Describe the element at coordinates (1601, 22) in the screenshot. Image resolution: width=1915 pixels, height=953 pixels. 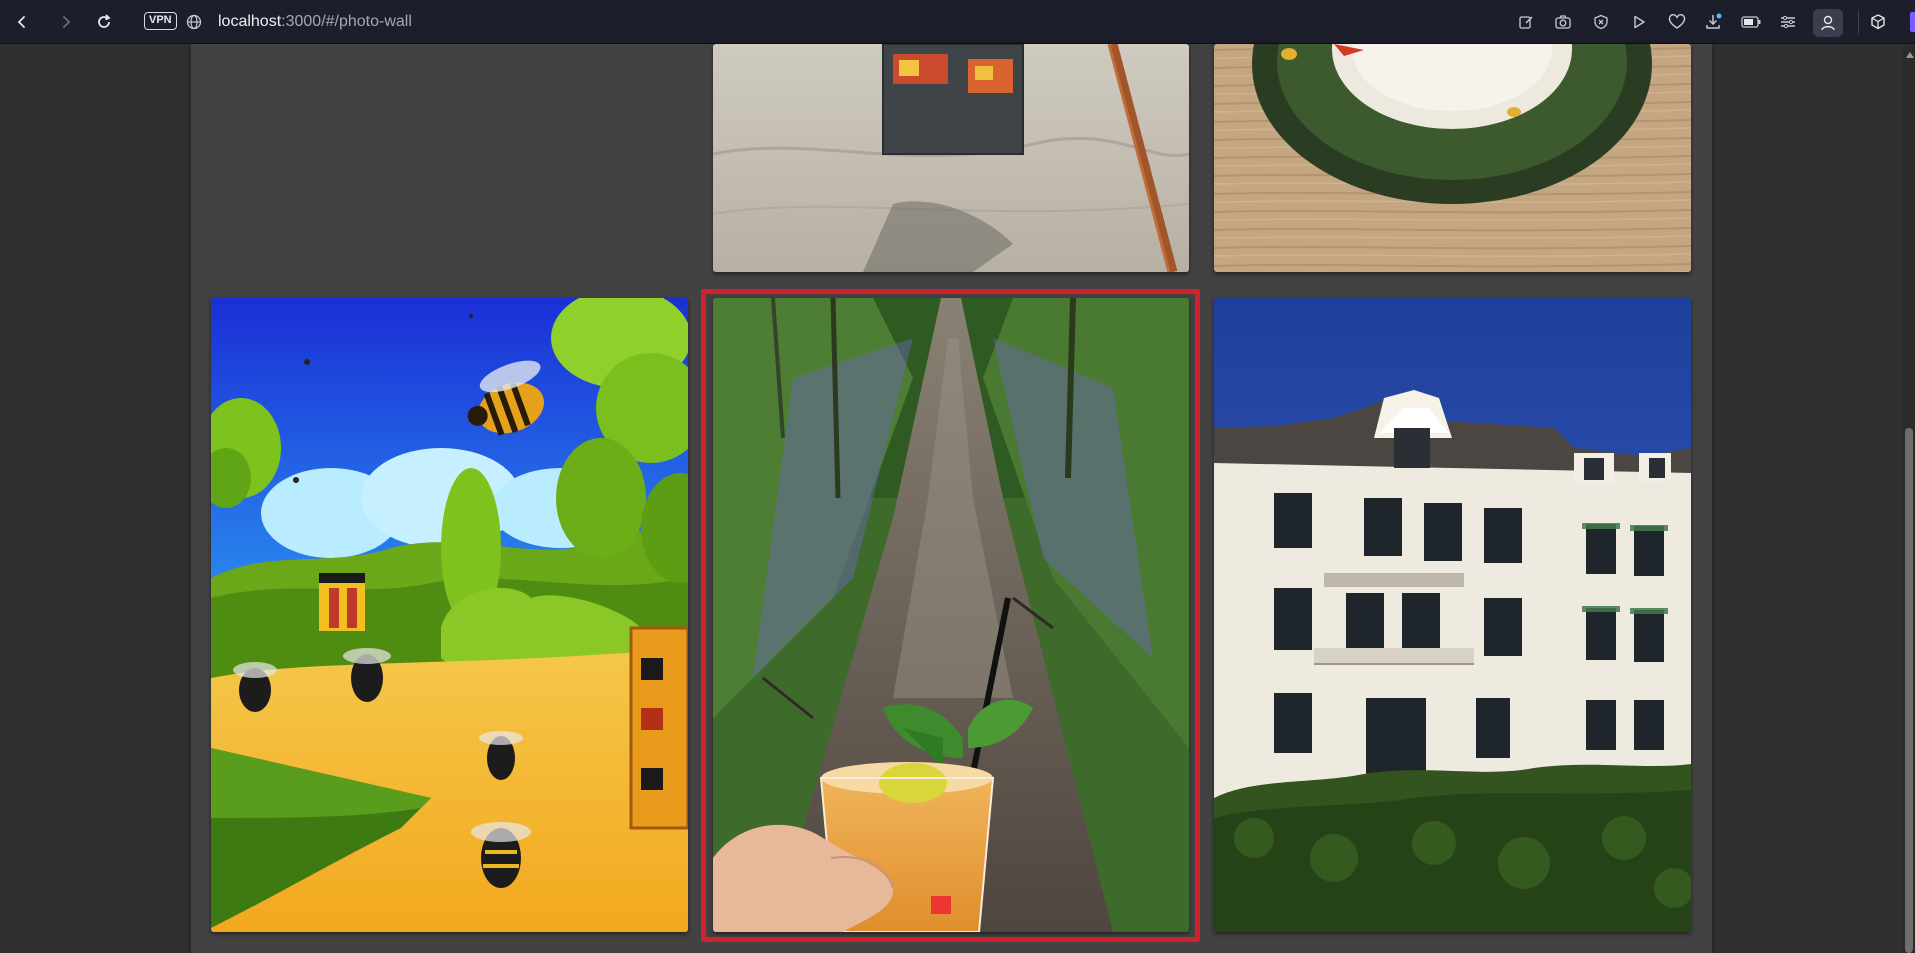
I see `shield-block-icon` at that location.